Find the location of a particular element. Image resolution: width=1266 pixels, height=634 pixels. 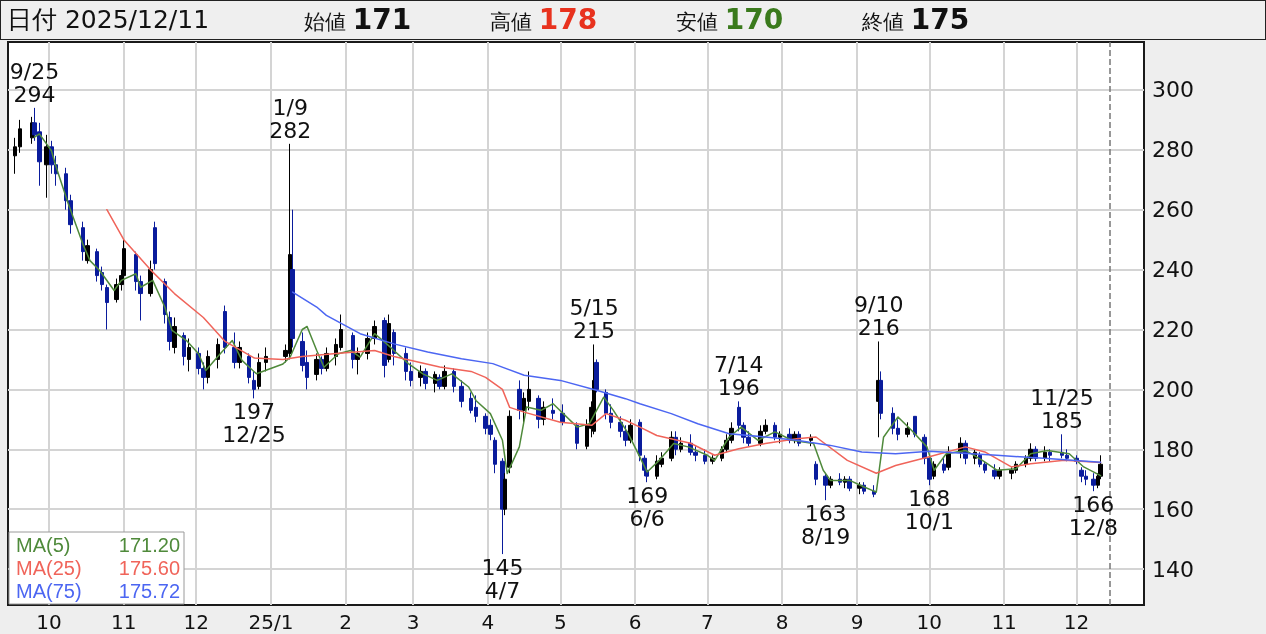

annotation: 163 8/19 is located at coordinates (825, 525).